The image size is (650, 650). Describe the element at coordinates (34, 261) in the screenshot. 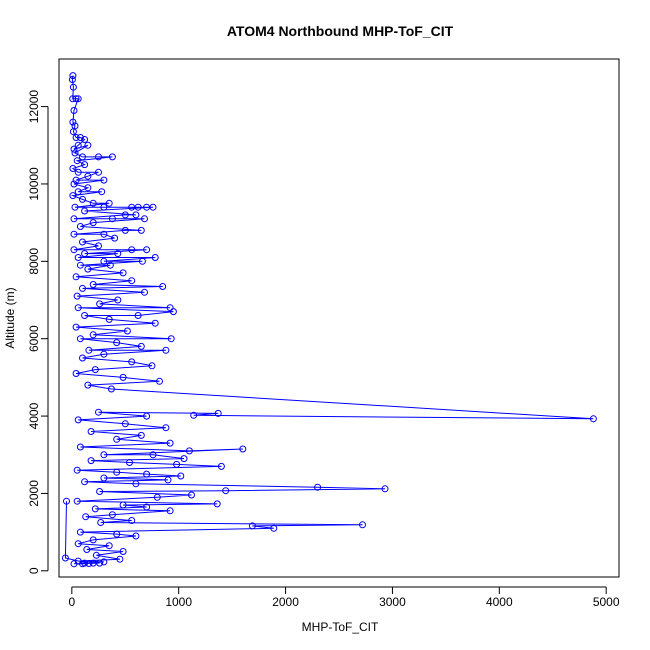

I see `y-tick-label: 8000` at that location.